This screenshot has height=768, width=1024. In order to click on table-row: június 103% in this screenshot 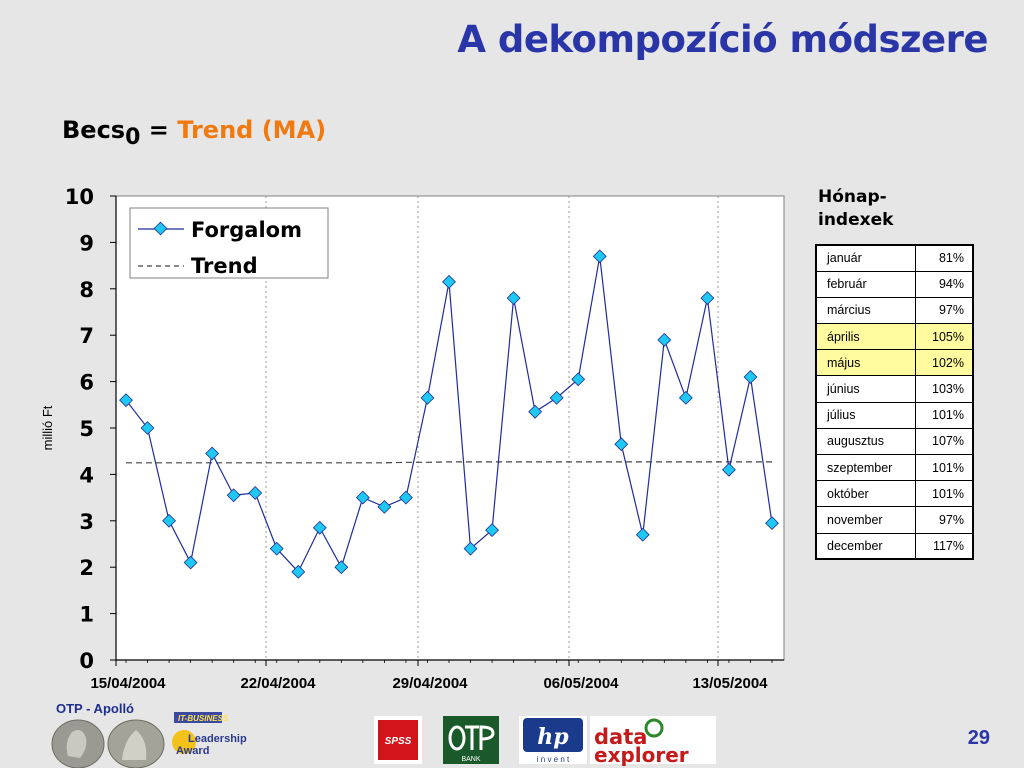, I will do `click(894, 389)`.